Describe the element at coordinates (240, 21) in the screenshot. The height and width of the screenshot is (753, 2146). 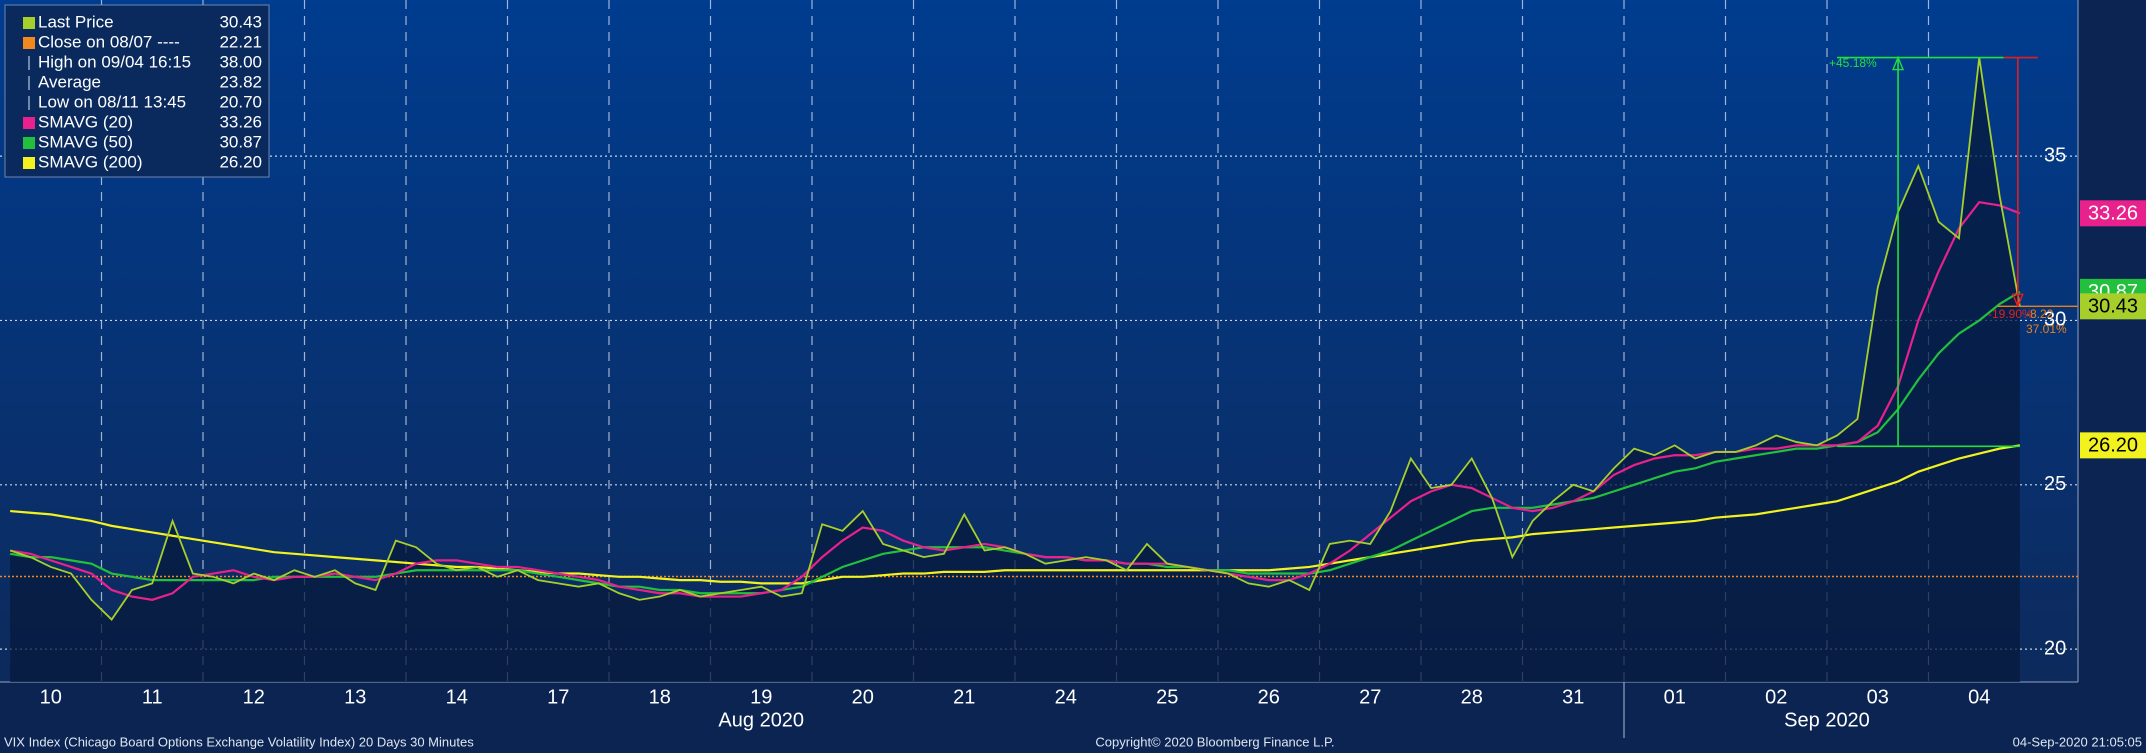
I see `legend-value: 30.43` at that location.